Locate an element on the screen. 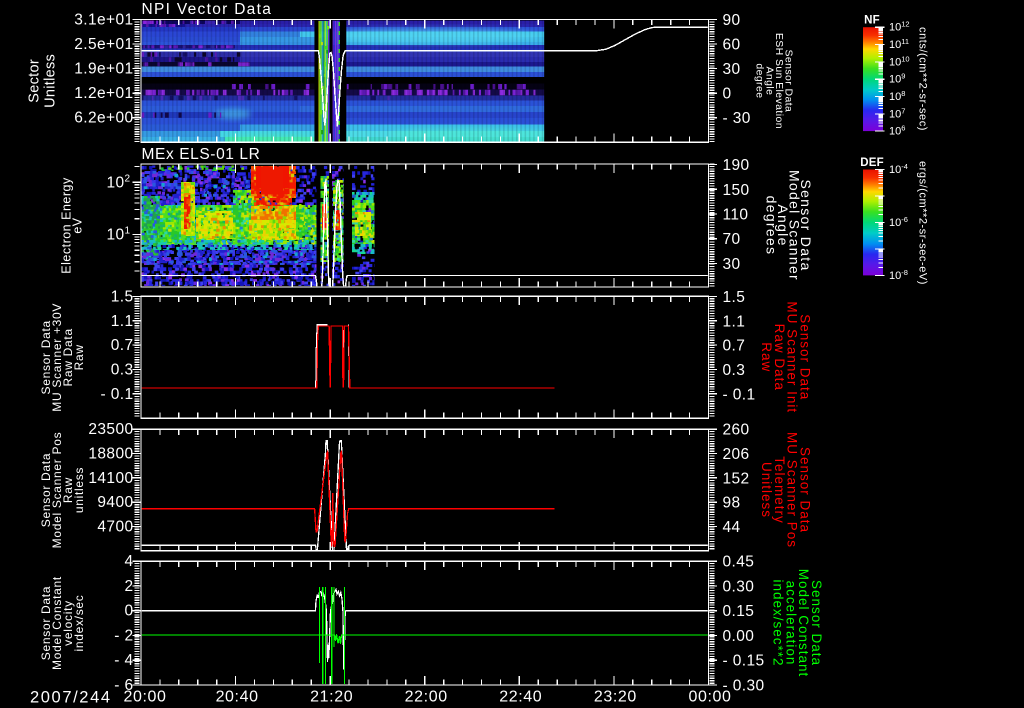 This screenshot has width=1024, height=708. svg-text: Sector is located at coordinates (35, 81).